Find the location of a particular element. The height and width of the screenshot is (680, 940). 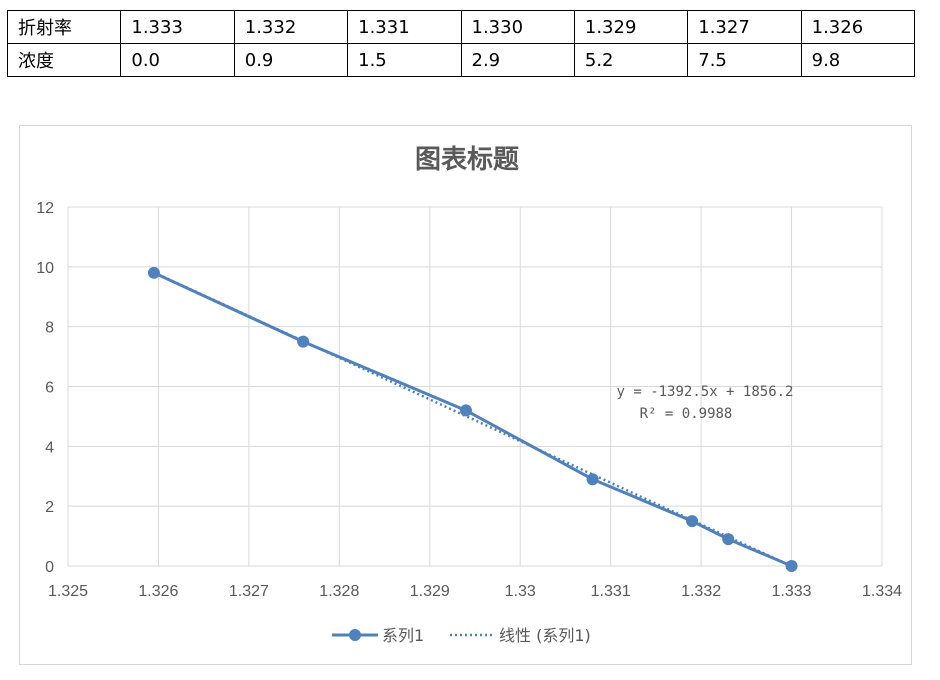

table-row: 浓度 0.0 0.9 1.5 2.9 5.2 7.5 9.8 is located at coordinates (461, 60).